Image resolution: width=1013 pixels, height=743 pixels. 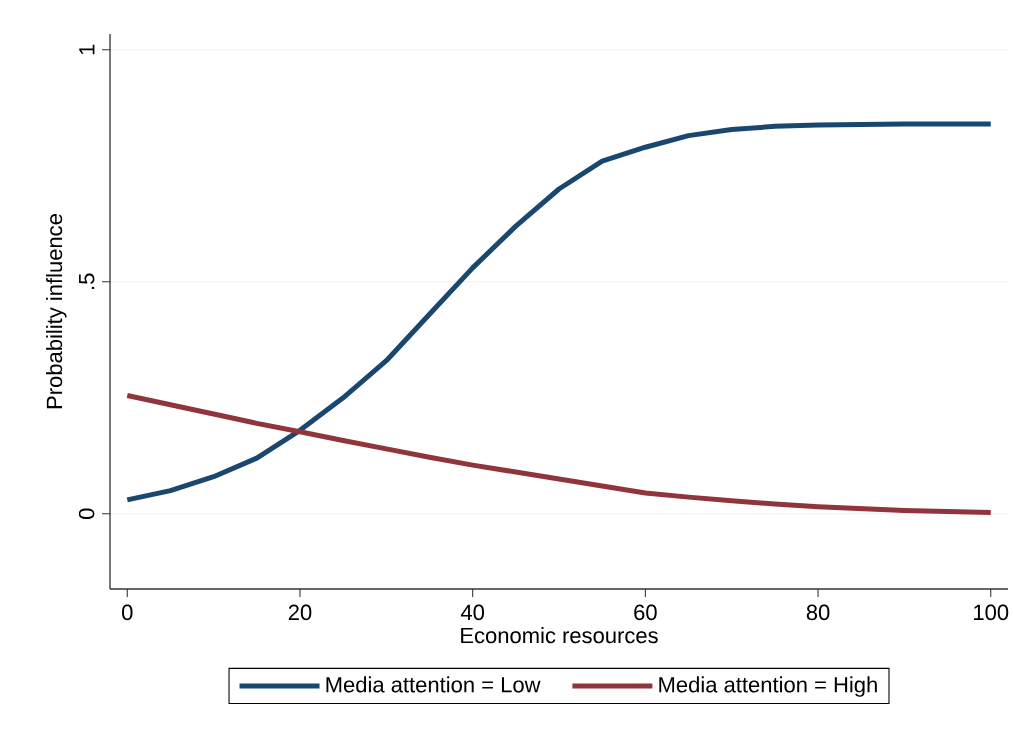 I want to click on y-axis-title: Probability influence, so click(x=56, y=311).